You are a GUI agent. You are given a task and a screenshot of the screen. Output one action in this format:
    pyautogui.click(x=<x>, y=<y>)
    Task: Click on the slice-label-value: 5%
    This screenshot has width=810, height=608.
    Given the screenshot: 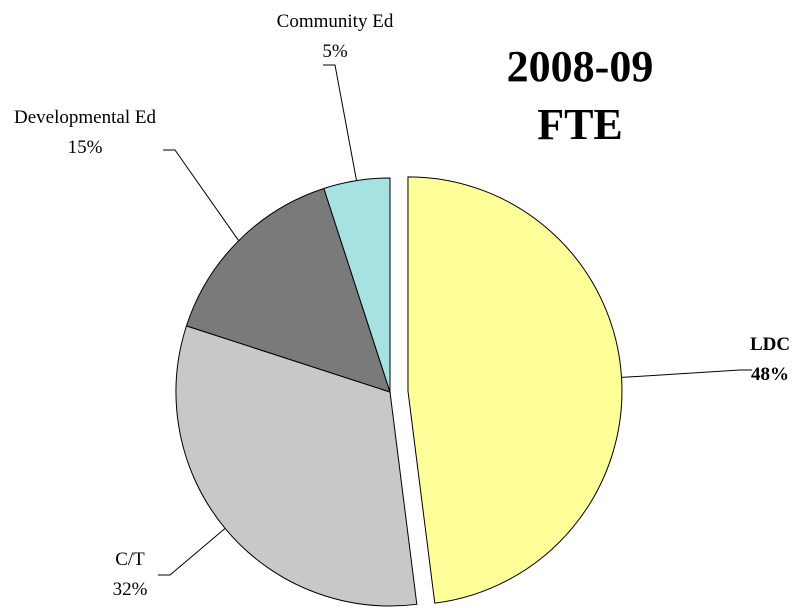 What is the action you would take?
    pyautogui.click(x=335, y=51)
    